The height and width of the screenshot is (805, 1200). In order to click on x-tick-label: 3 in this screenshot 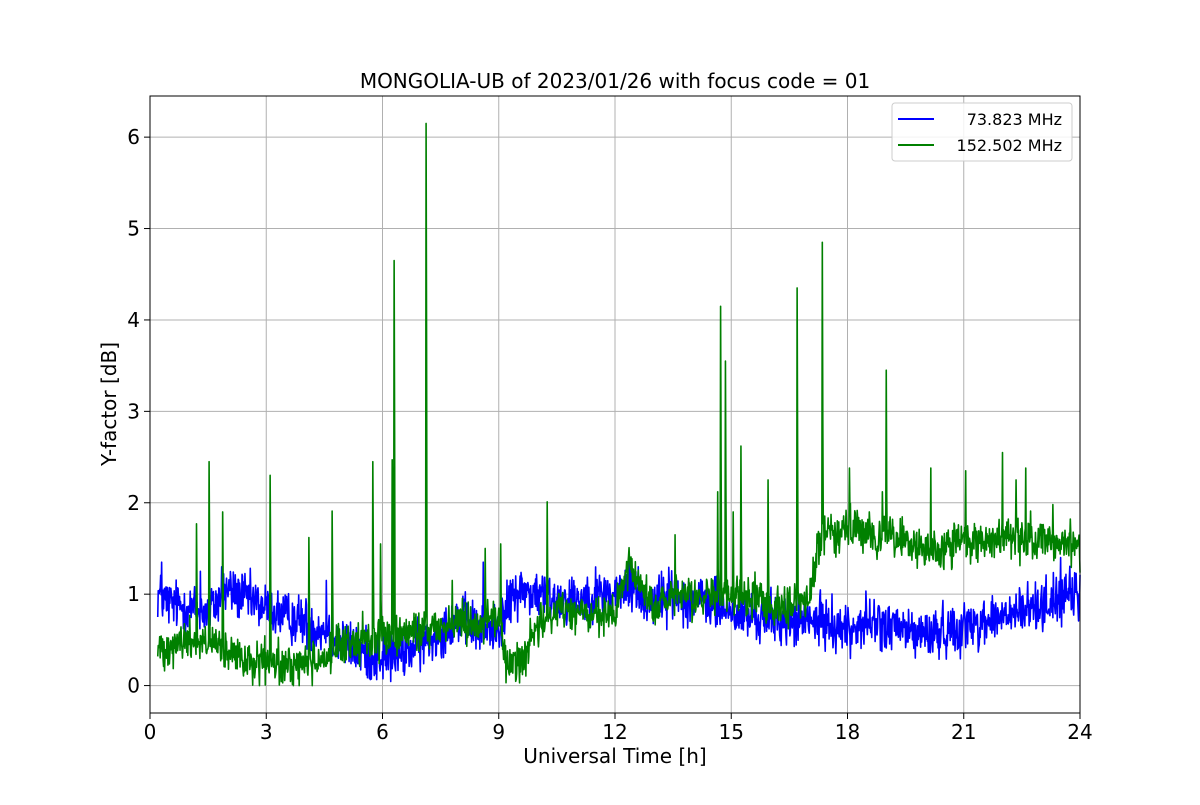, I will do `click(266, 732)`.